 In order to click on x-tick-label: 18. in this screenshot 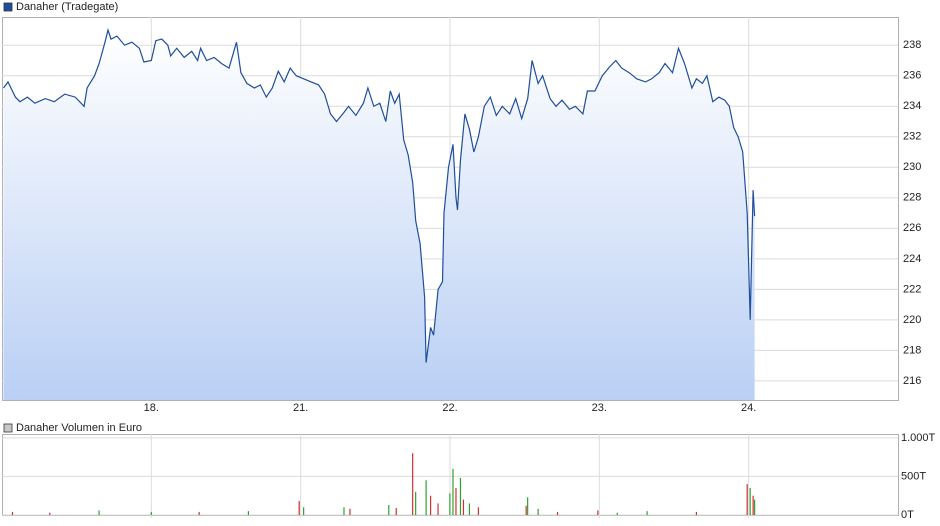, I will do `click(151, 408)`.